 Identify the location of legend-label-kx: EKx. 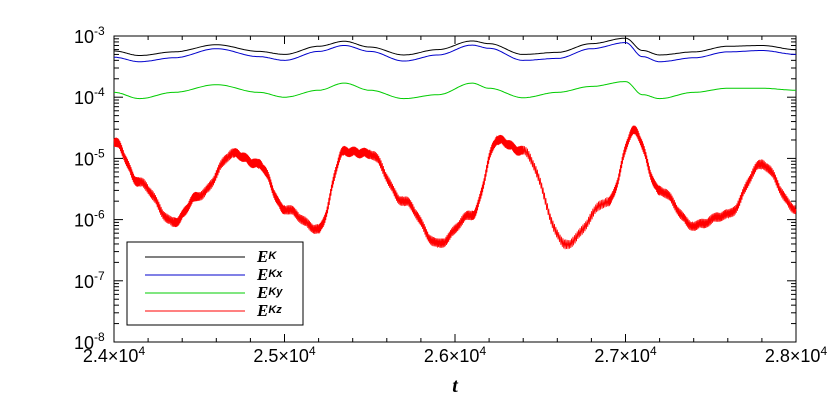
(269, 274).